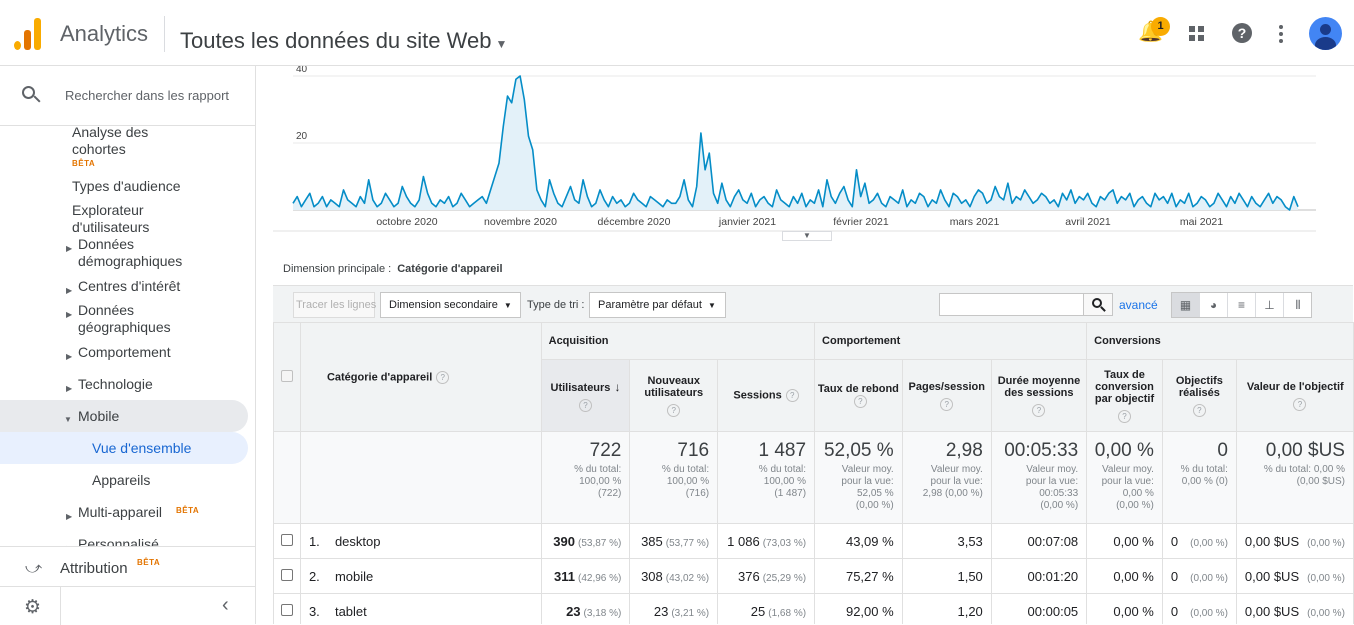  I want to click on dimension-header: Catégorie d'appareil?, so click(420, 377).